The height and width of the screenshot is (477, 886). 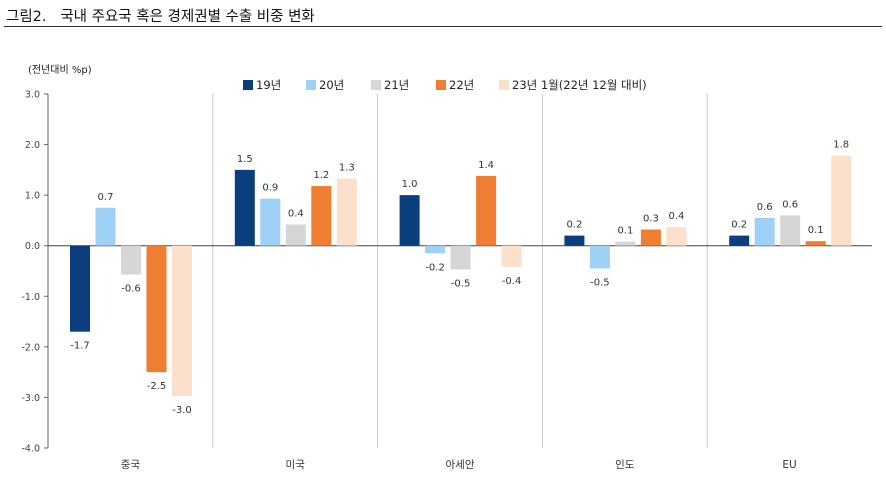 I want to click on category-label: 인도, so click(x=625, y=465).